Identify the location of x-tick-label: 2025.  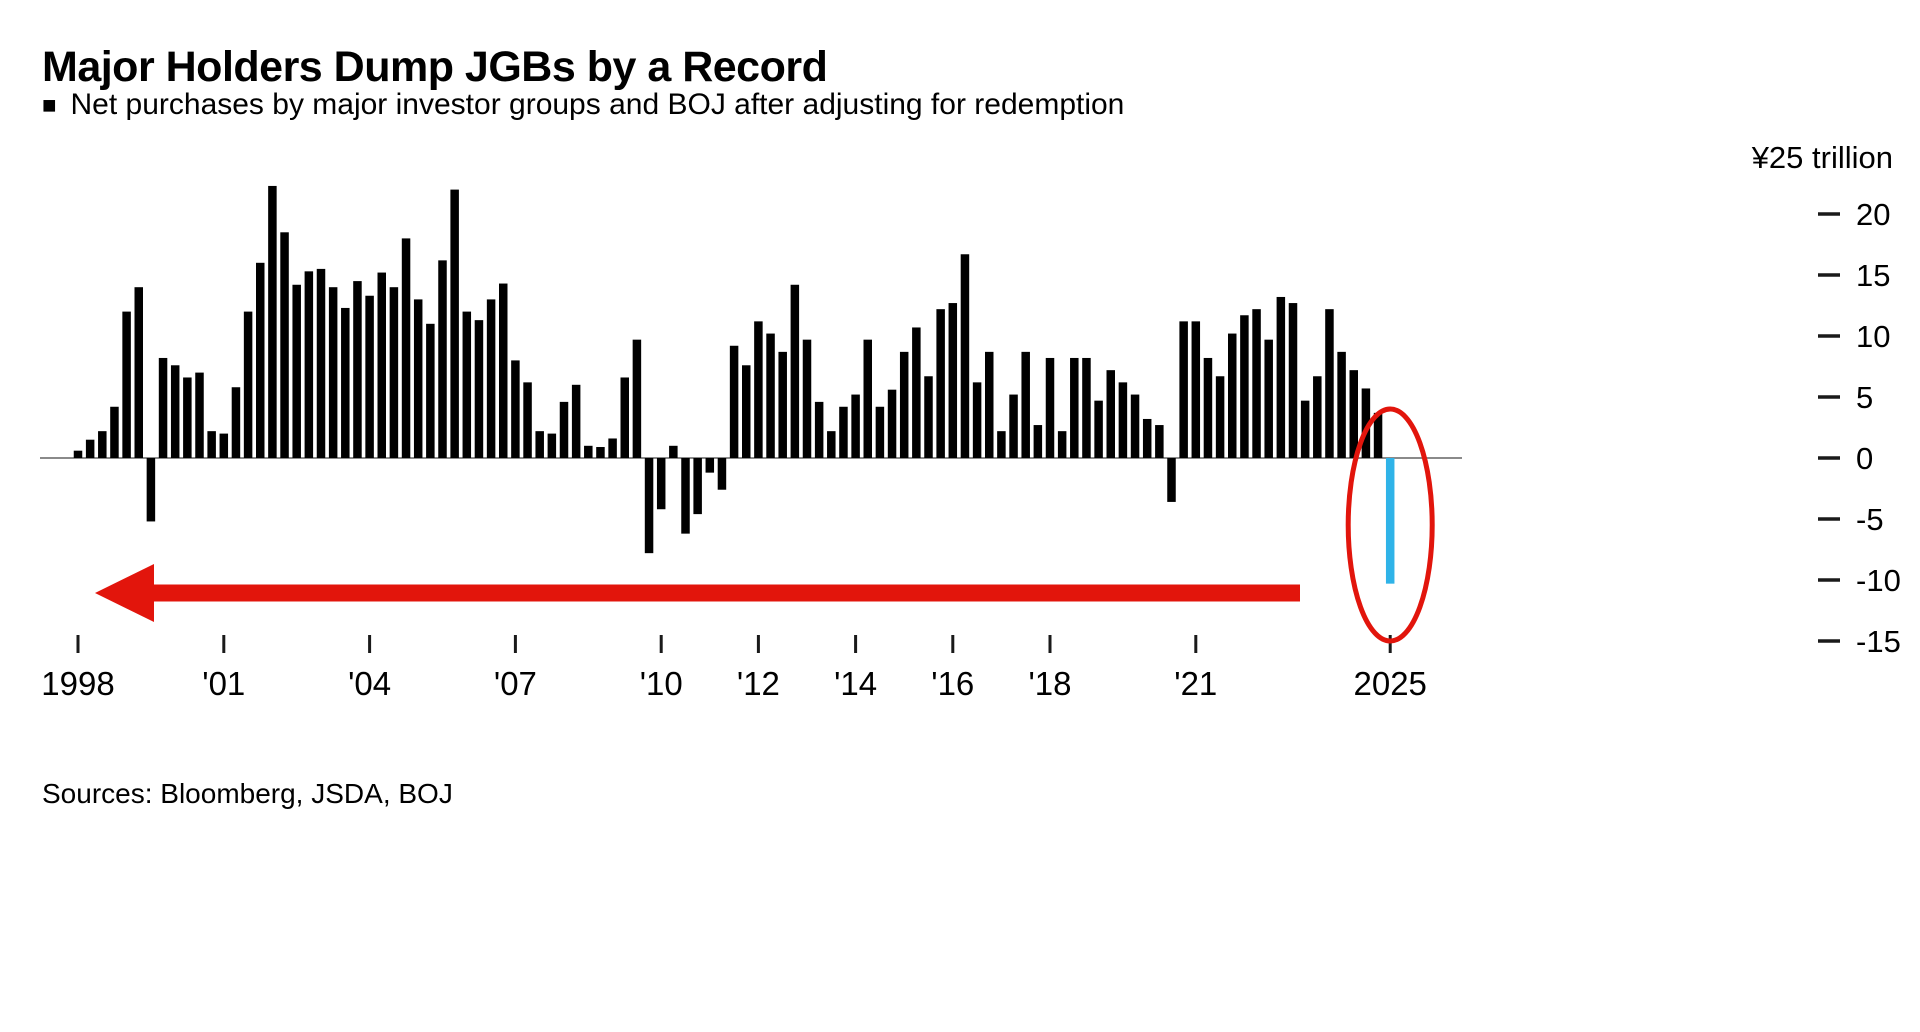
(1389, 683).